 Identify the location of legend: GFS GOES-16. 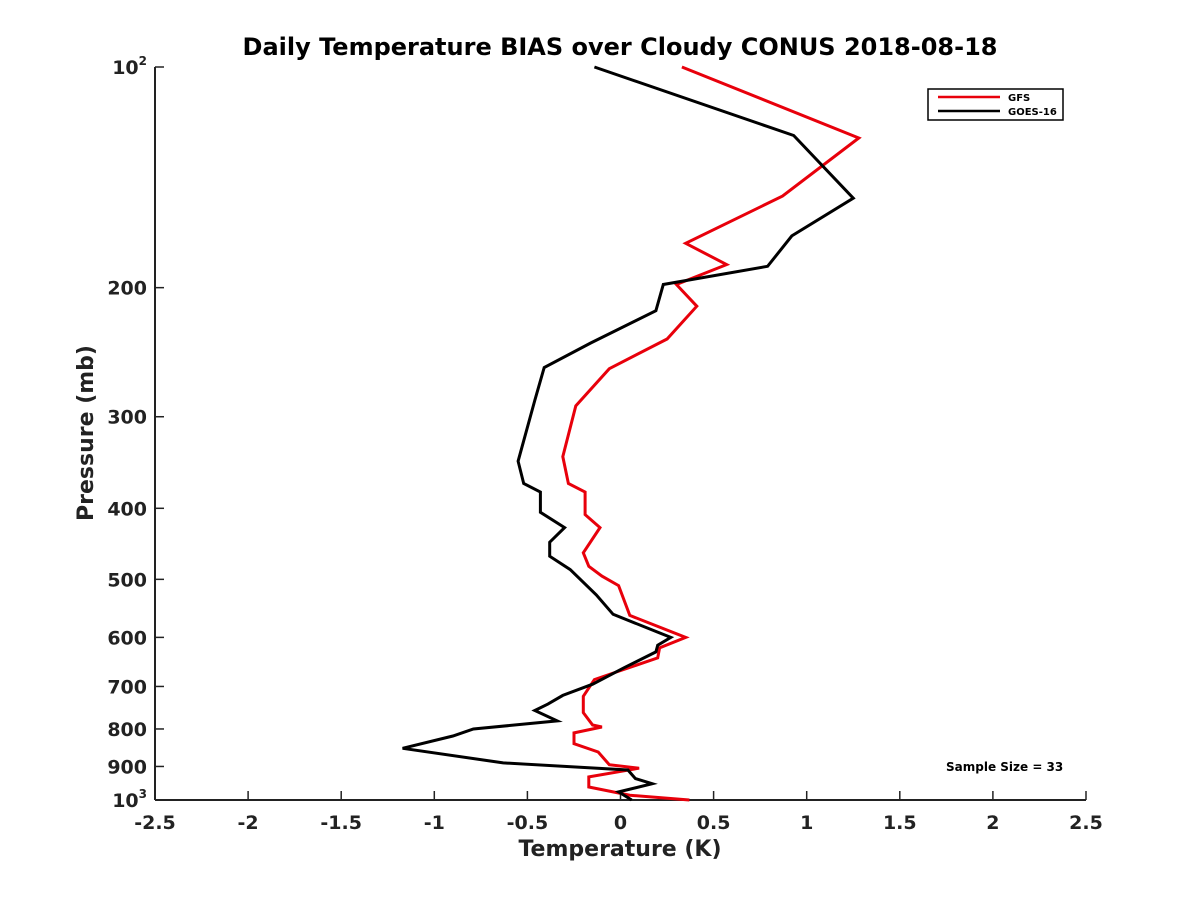
(995, 104).